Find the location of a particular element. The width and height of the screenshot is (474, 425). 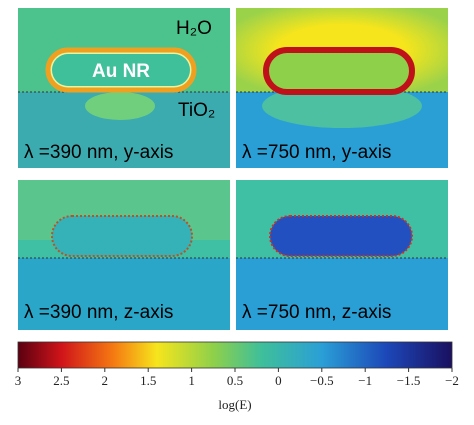

caption: λ =390 nm, z-axis is located at coordinates (98, 312).